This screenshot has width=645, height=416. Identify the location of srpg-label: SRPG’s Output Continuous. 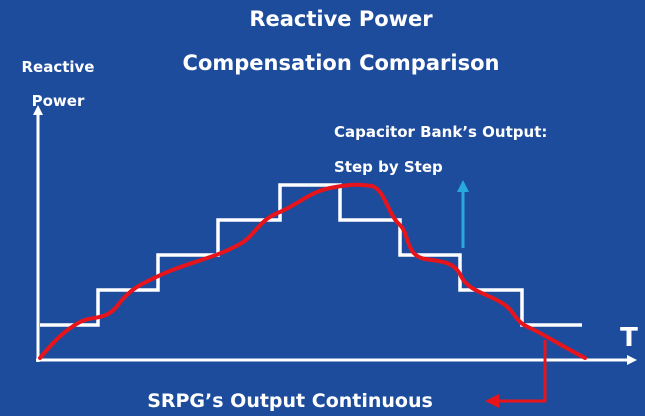
(290, 401).